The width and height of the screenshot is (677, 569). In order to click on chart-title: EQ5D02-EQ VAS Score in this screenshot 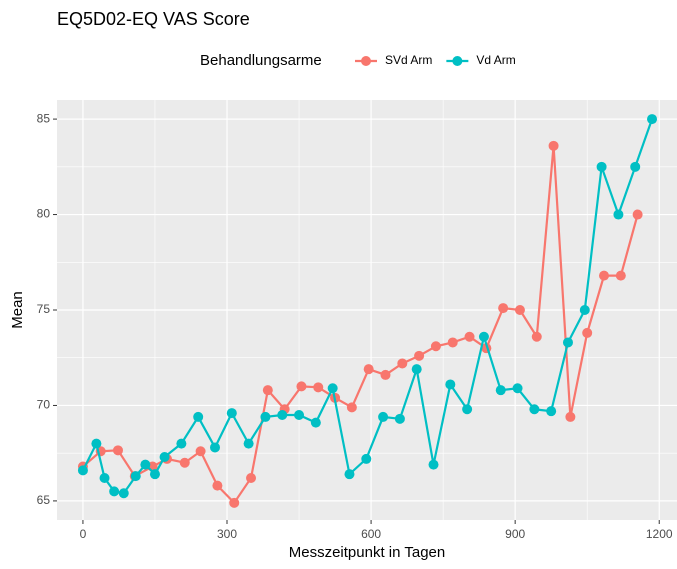, I will do `click(153, 19)`.